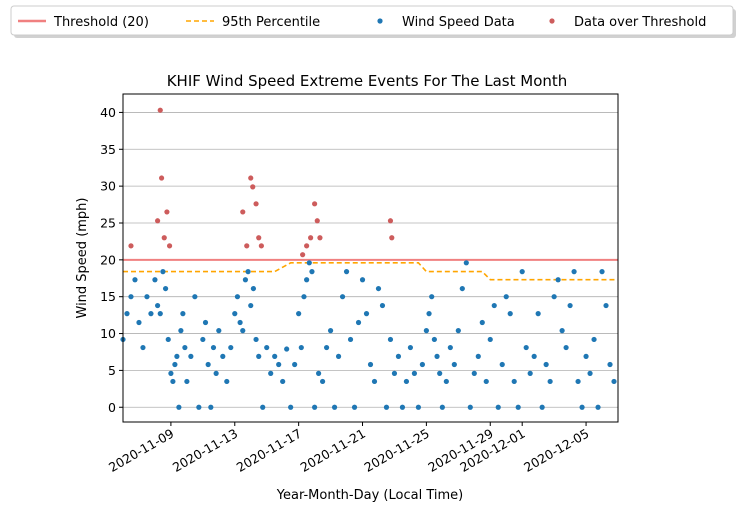 The width and height of the screenshot is (740, 516). Describe the element at coordinates (108, 222) in the screenshot. I see `y-tick-label: 25` at that location.